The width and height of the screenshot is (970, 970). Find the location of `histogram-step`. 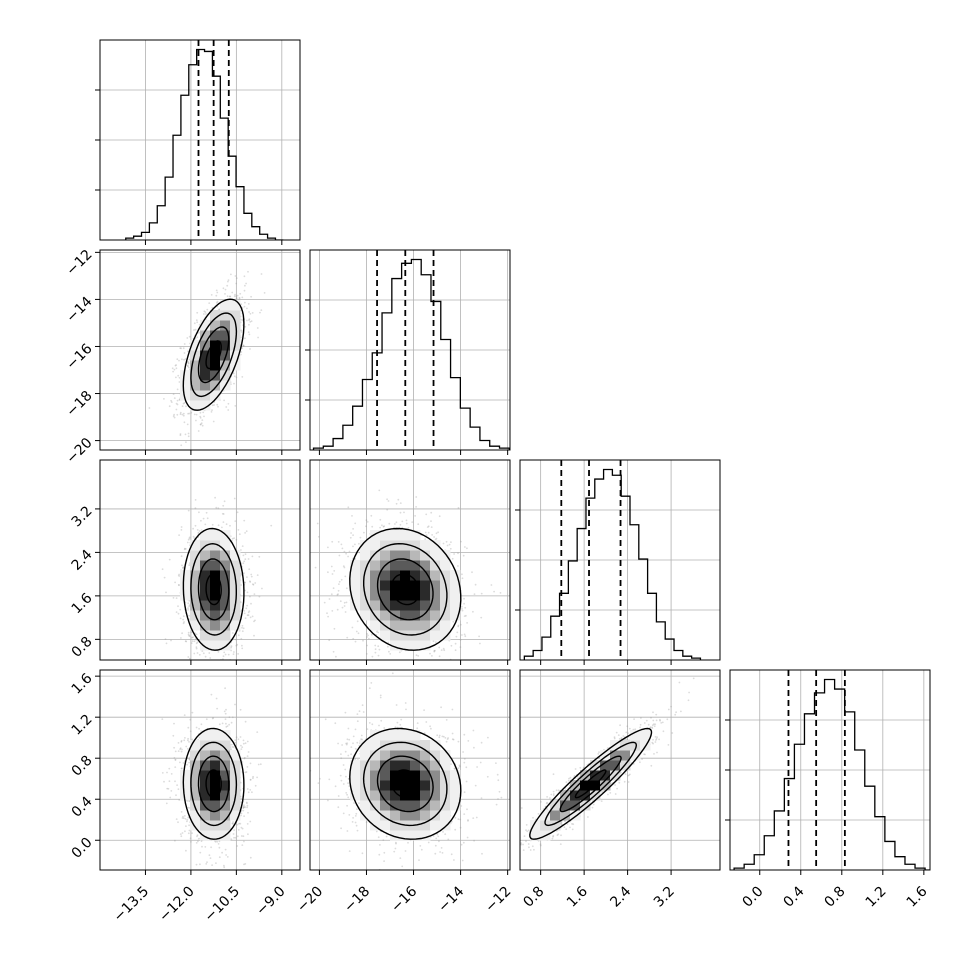

histogram-step is located at coordinates (411, 354).